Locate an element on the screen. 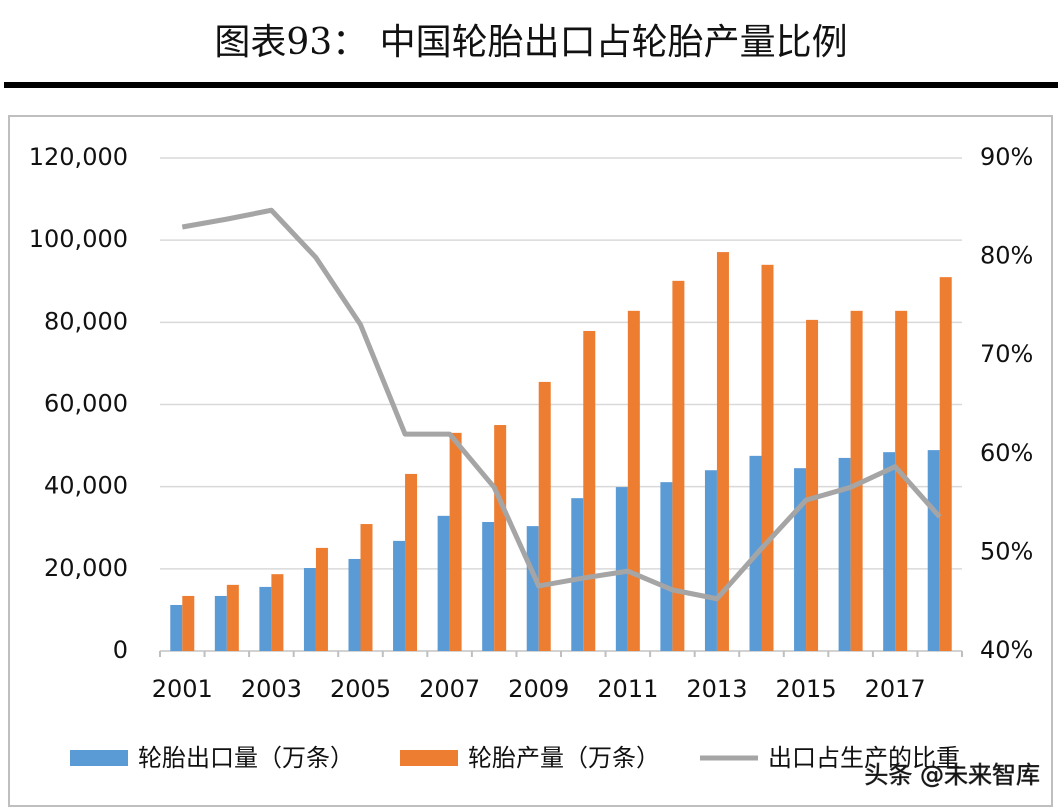 The height and width of the screenshot is (812, 1062). y2-tick-label: 70% is located at coordinates (1006, 354).